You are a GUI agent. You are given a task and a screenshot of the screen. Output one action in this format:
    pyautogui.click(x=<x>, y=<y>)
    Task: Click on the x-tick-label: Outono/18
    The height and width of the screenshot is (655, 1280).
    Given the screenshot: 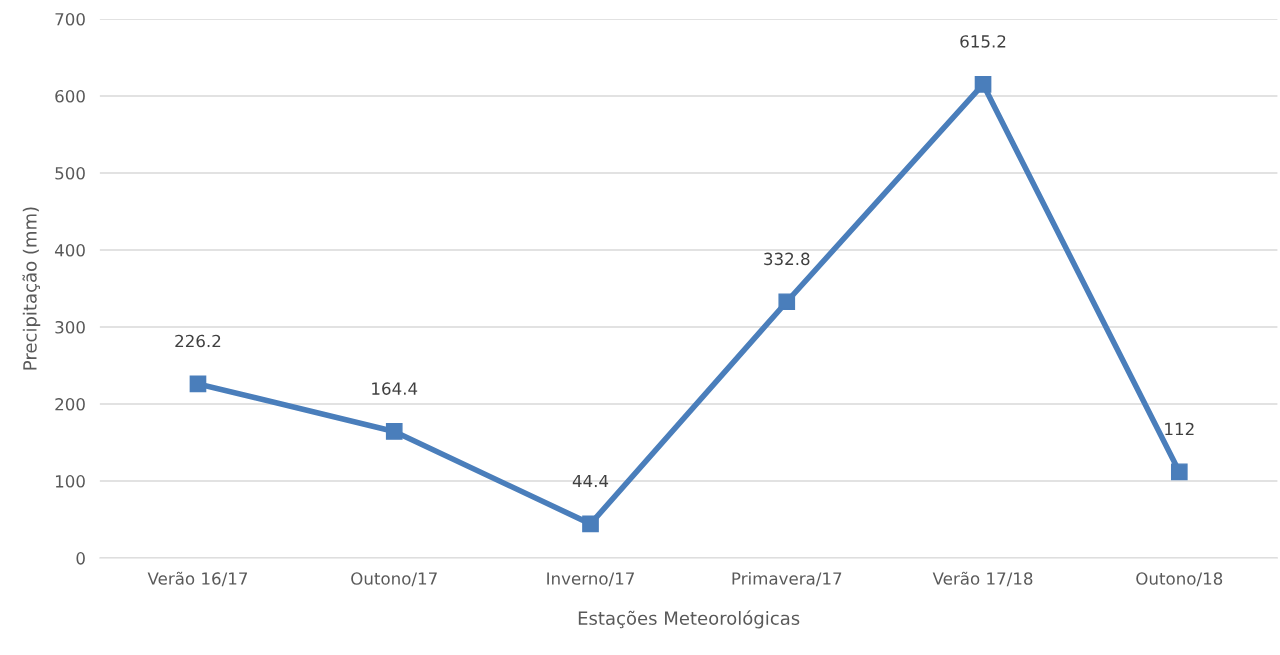 What is the action you would take?
    pyautogui.click(x=1179, y=579)
    